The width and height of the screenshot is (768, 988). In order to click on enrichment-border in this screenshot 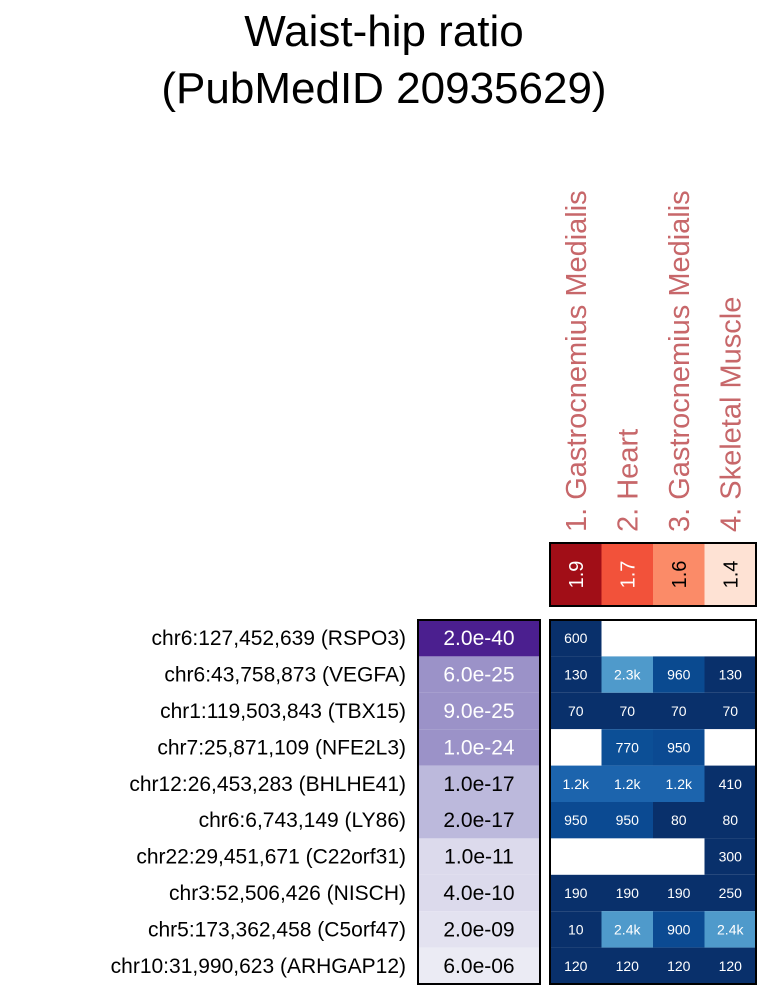, I will do `click(653, 574)`.